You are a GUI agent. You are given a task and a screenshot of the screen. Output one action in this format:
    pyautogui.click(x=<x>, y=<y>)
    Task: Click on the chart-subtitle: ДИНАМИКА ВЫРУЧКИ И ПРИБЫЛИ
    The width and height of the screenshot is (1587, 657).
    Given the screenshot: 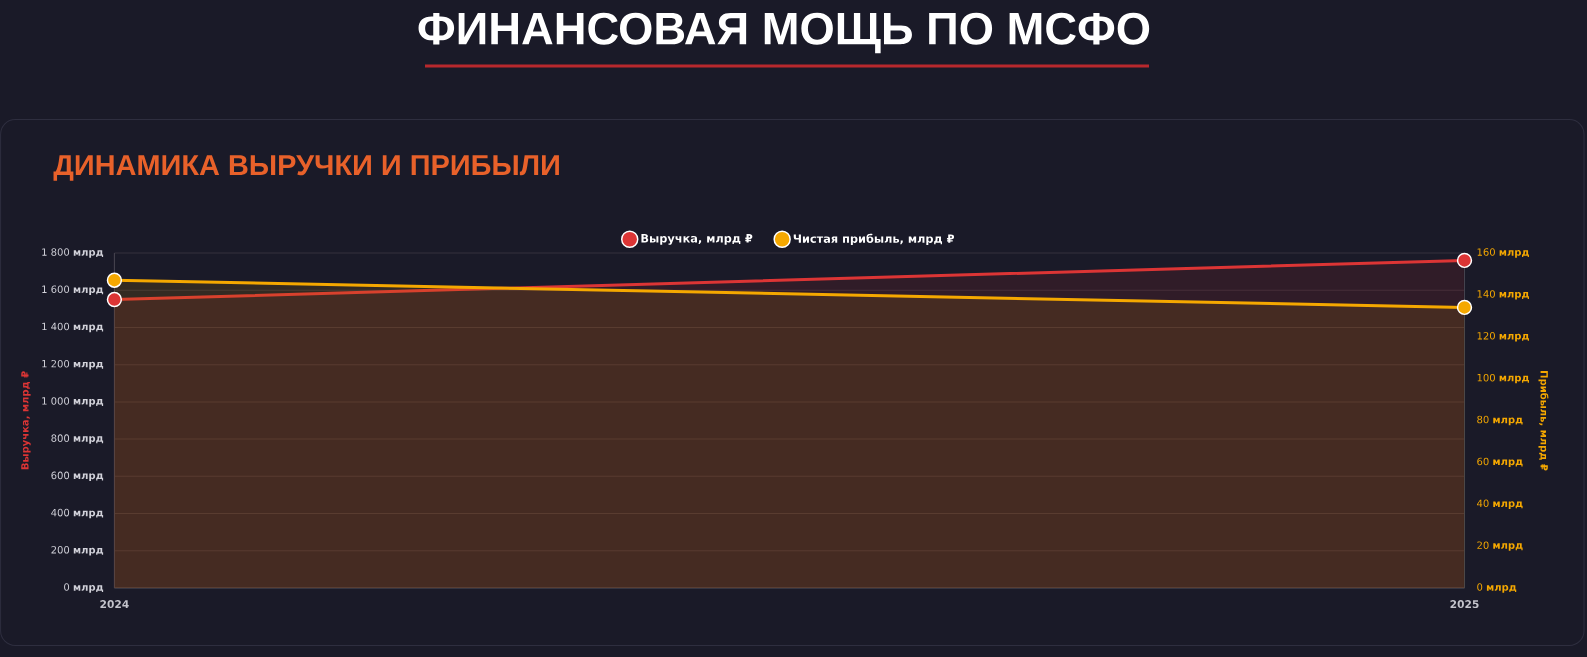 What is the action you would take?
    pyautogui.click(x=306, y=168)
    